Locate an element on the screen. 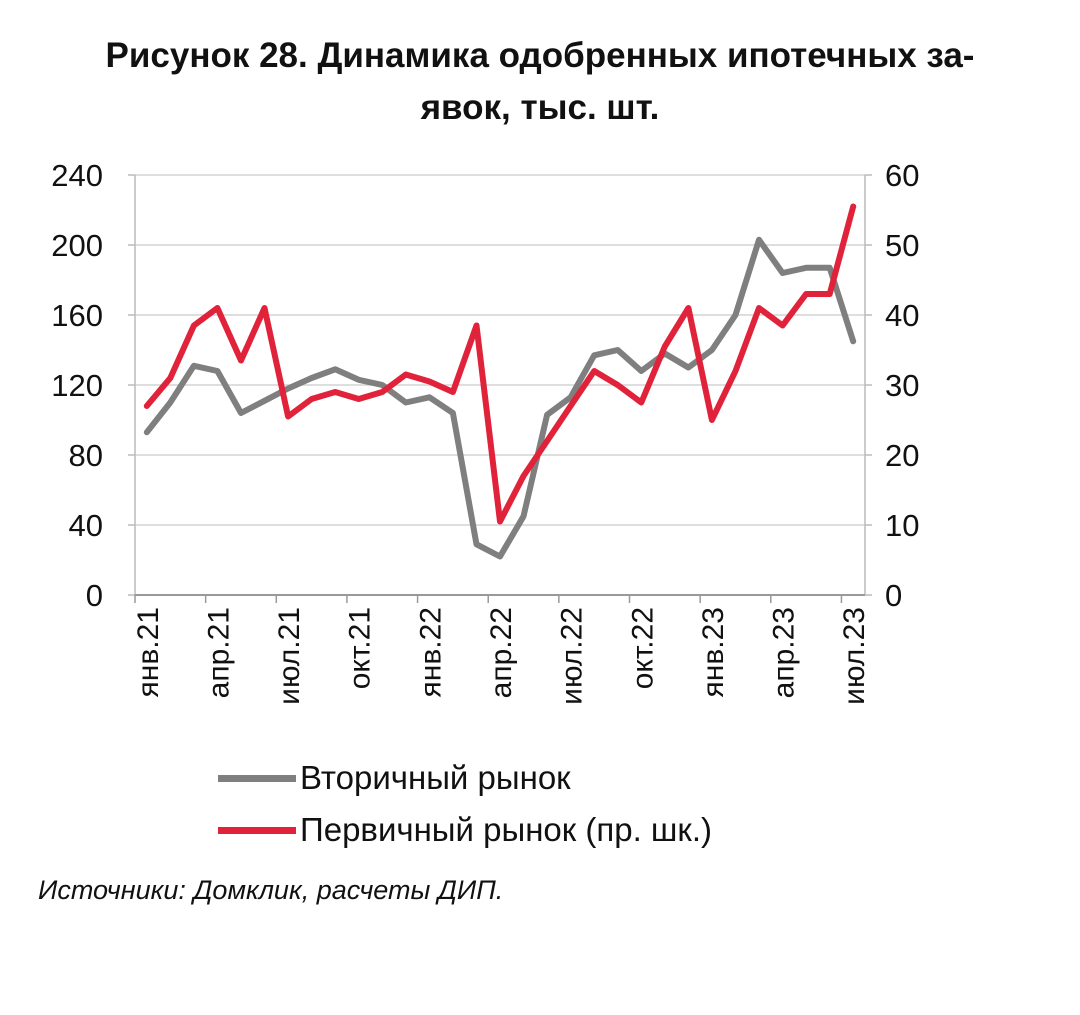  right-axis-tick-label: 50 is located at coordinates (902, 245).